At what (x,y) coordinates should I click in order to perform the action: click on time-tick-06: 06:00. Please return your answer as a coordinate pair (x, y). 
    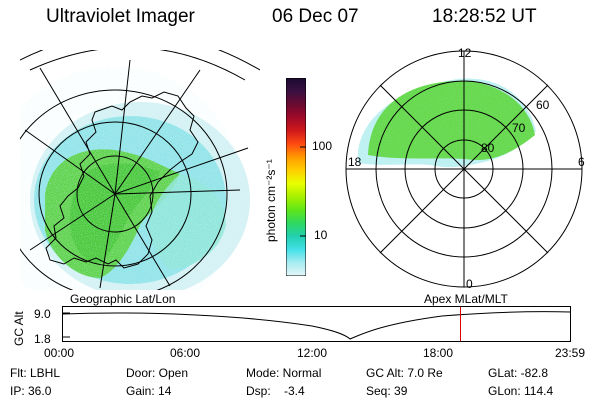
    Looking at the image, I should click on (185, 353).